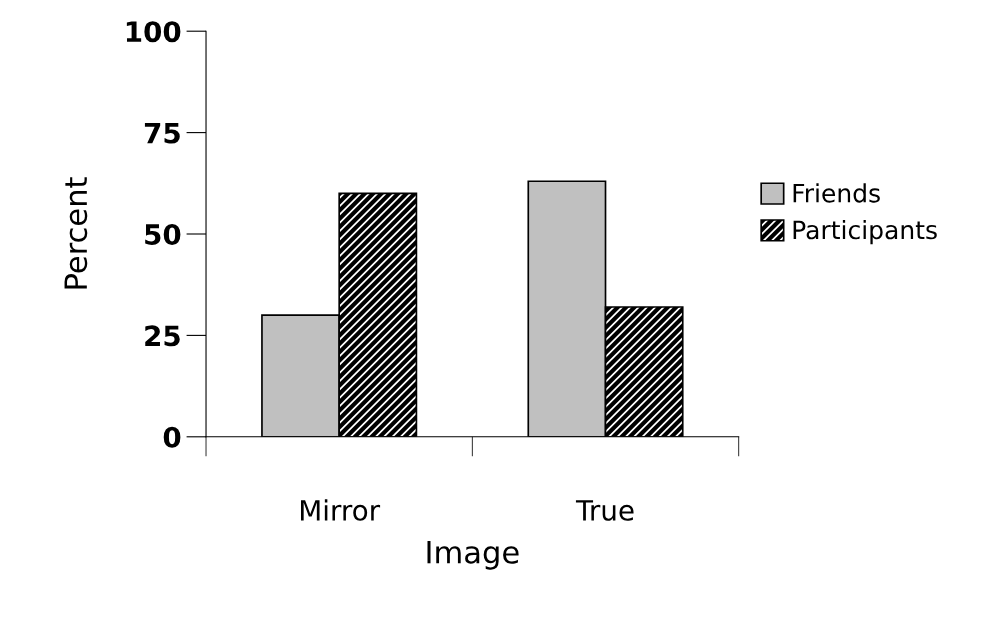 This screenshot has width=1005, height=624. What do you see at coordinates (76, 233) in the screenshot?
I see `y-axis-title: Percent` at bounding box center [76, 233].